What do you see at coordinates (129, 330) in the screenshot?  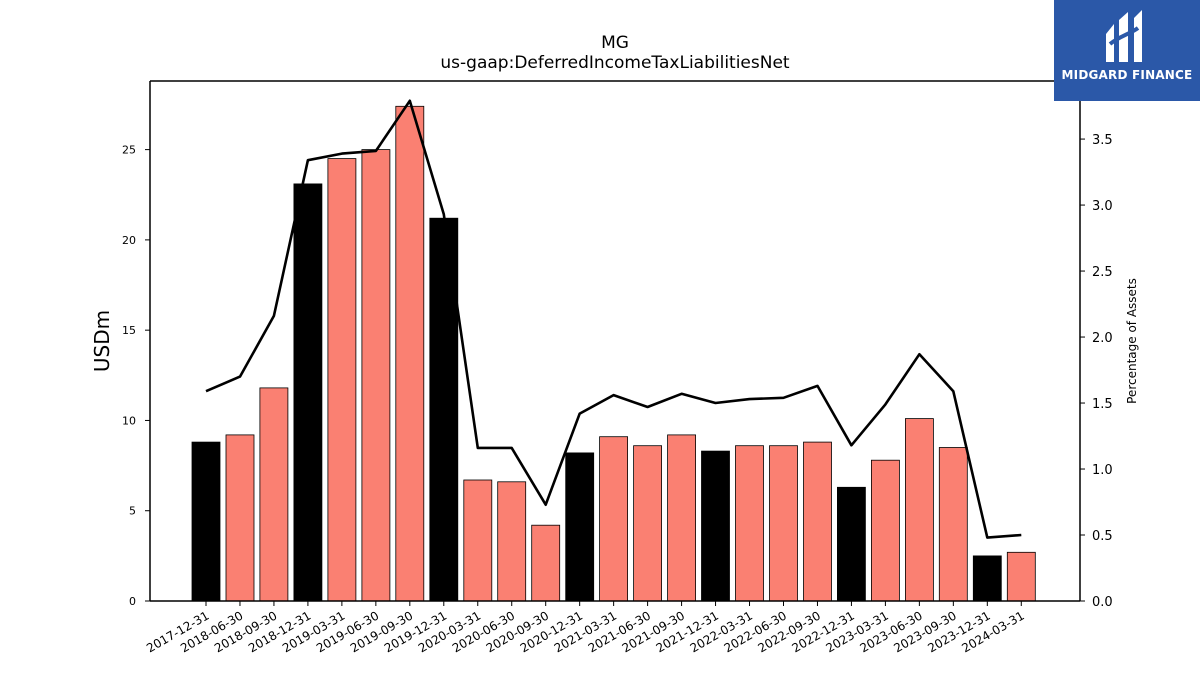 I see `y-tick-label: 15` at bounding box center [129, 330].